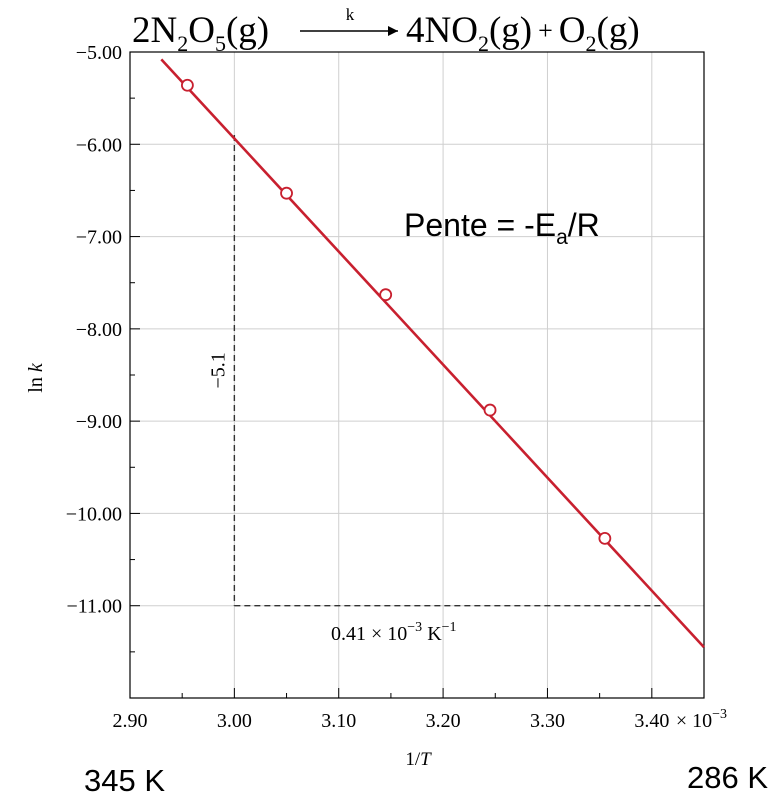  What do you see at coordinates (562, 237) in the screenshot?
I see `slope-annotation-sub: a` at bounding box center [562, 237].